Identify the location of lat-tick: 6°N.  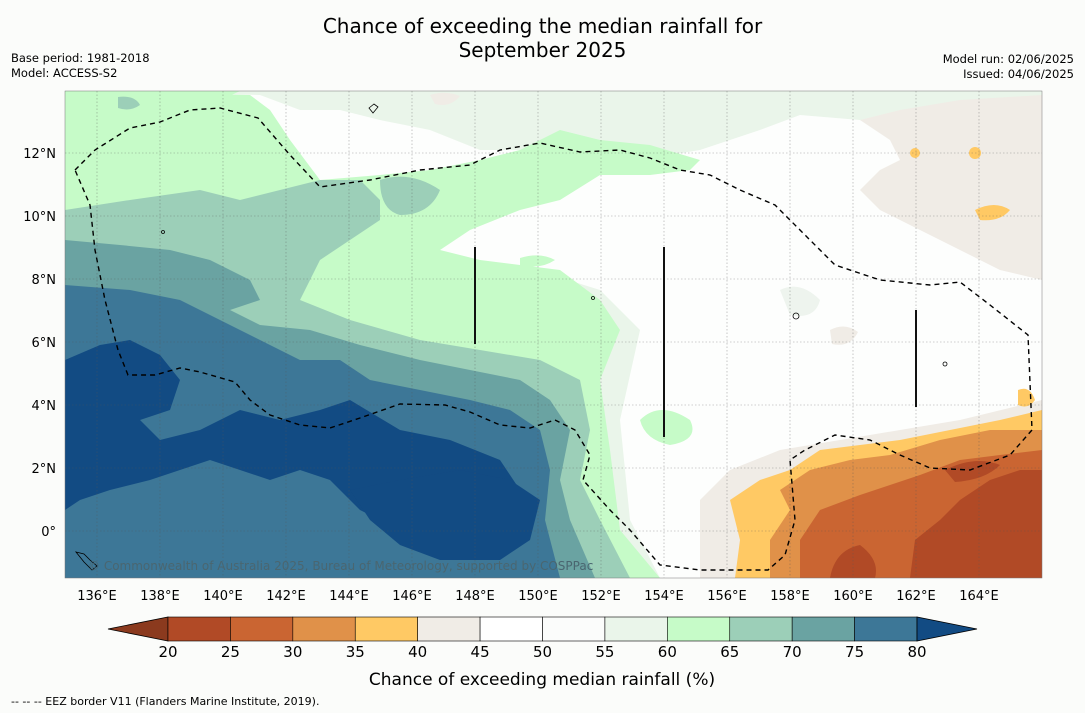
(44, 343).